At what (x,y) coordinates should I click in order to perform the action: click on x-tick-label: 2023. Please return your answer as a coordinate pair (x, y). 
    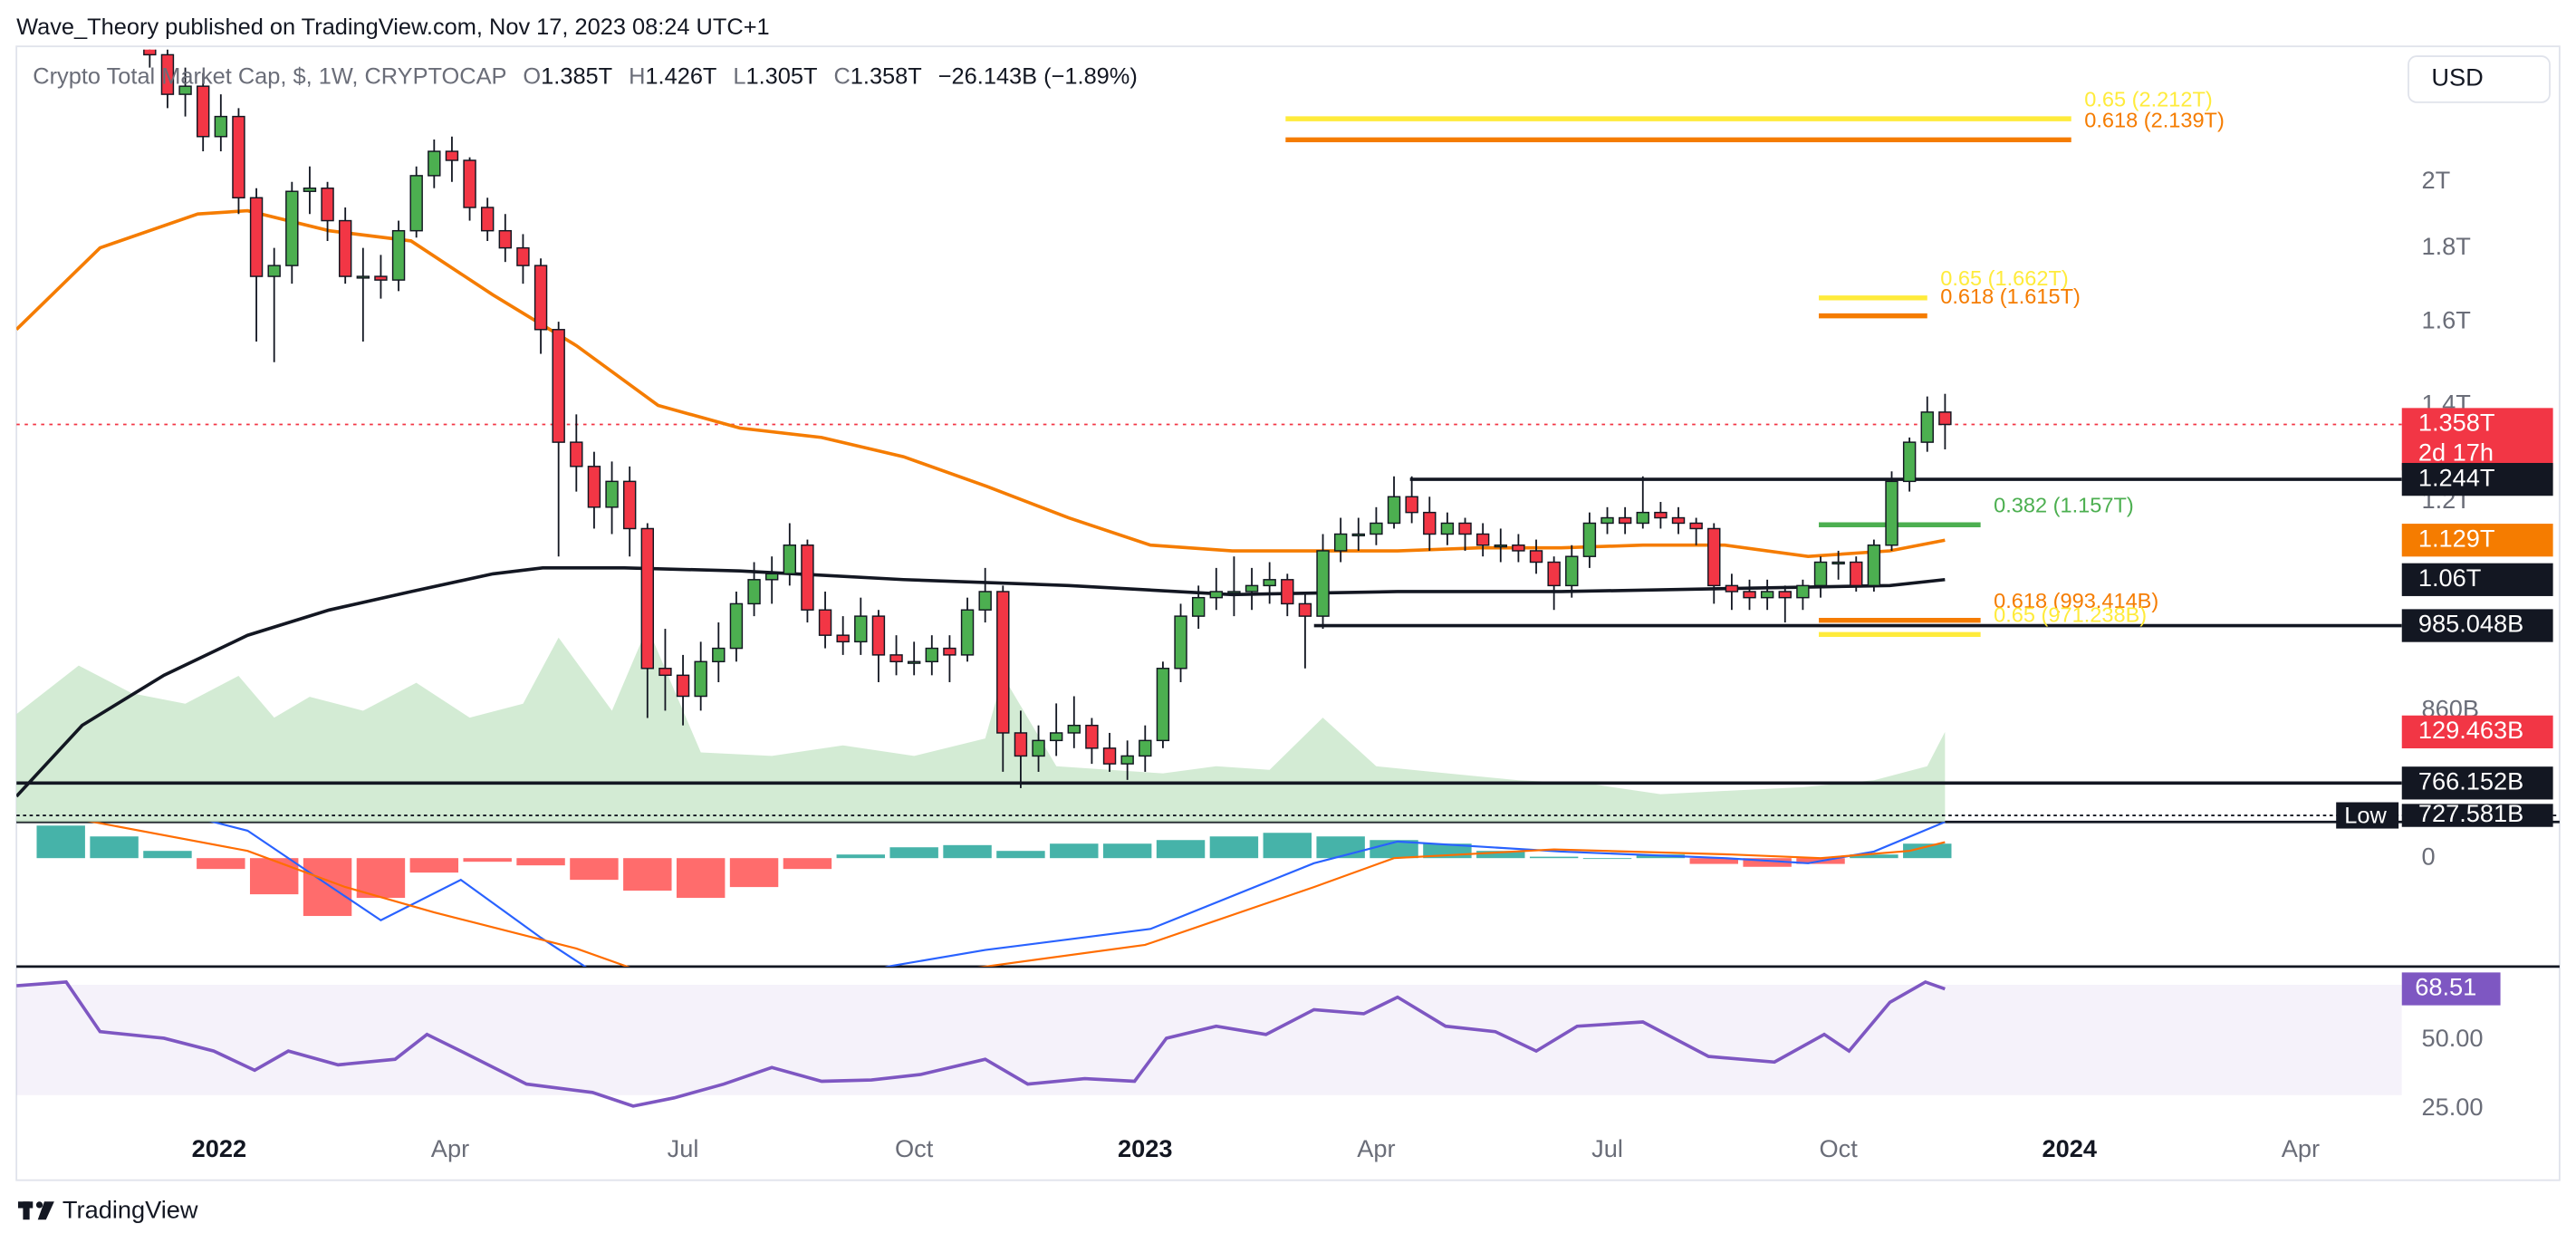
    Looking at the image, I should click on (1145, 1148).